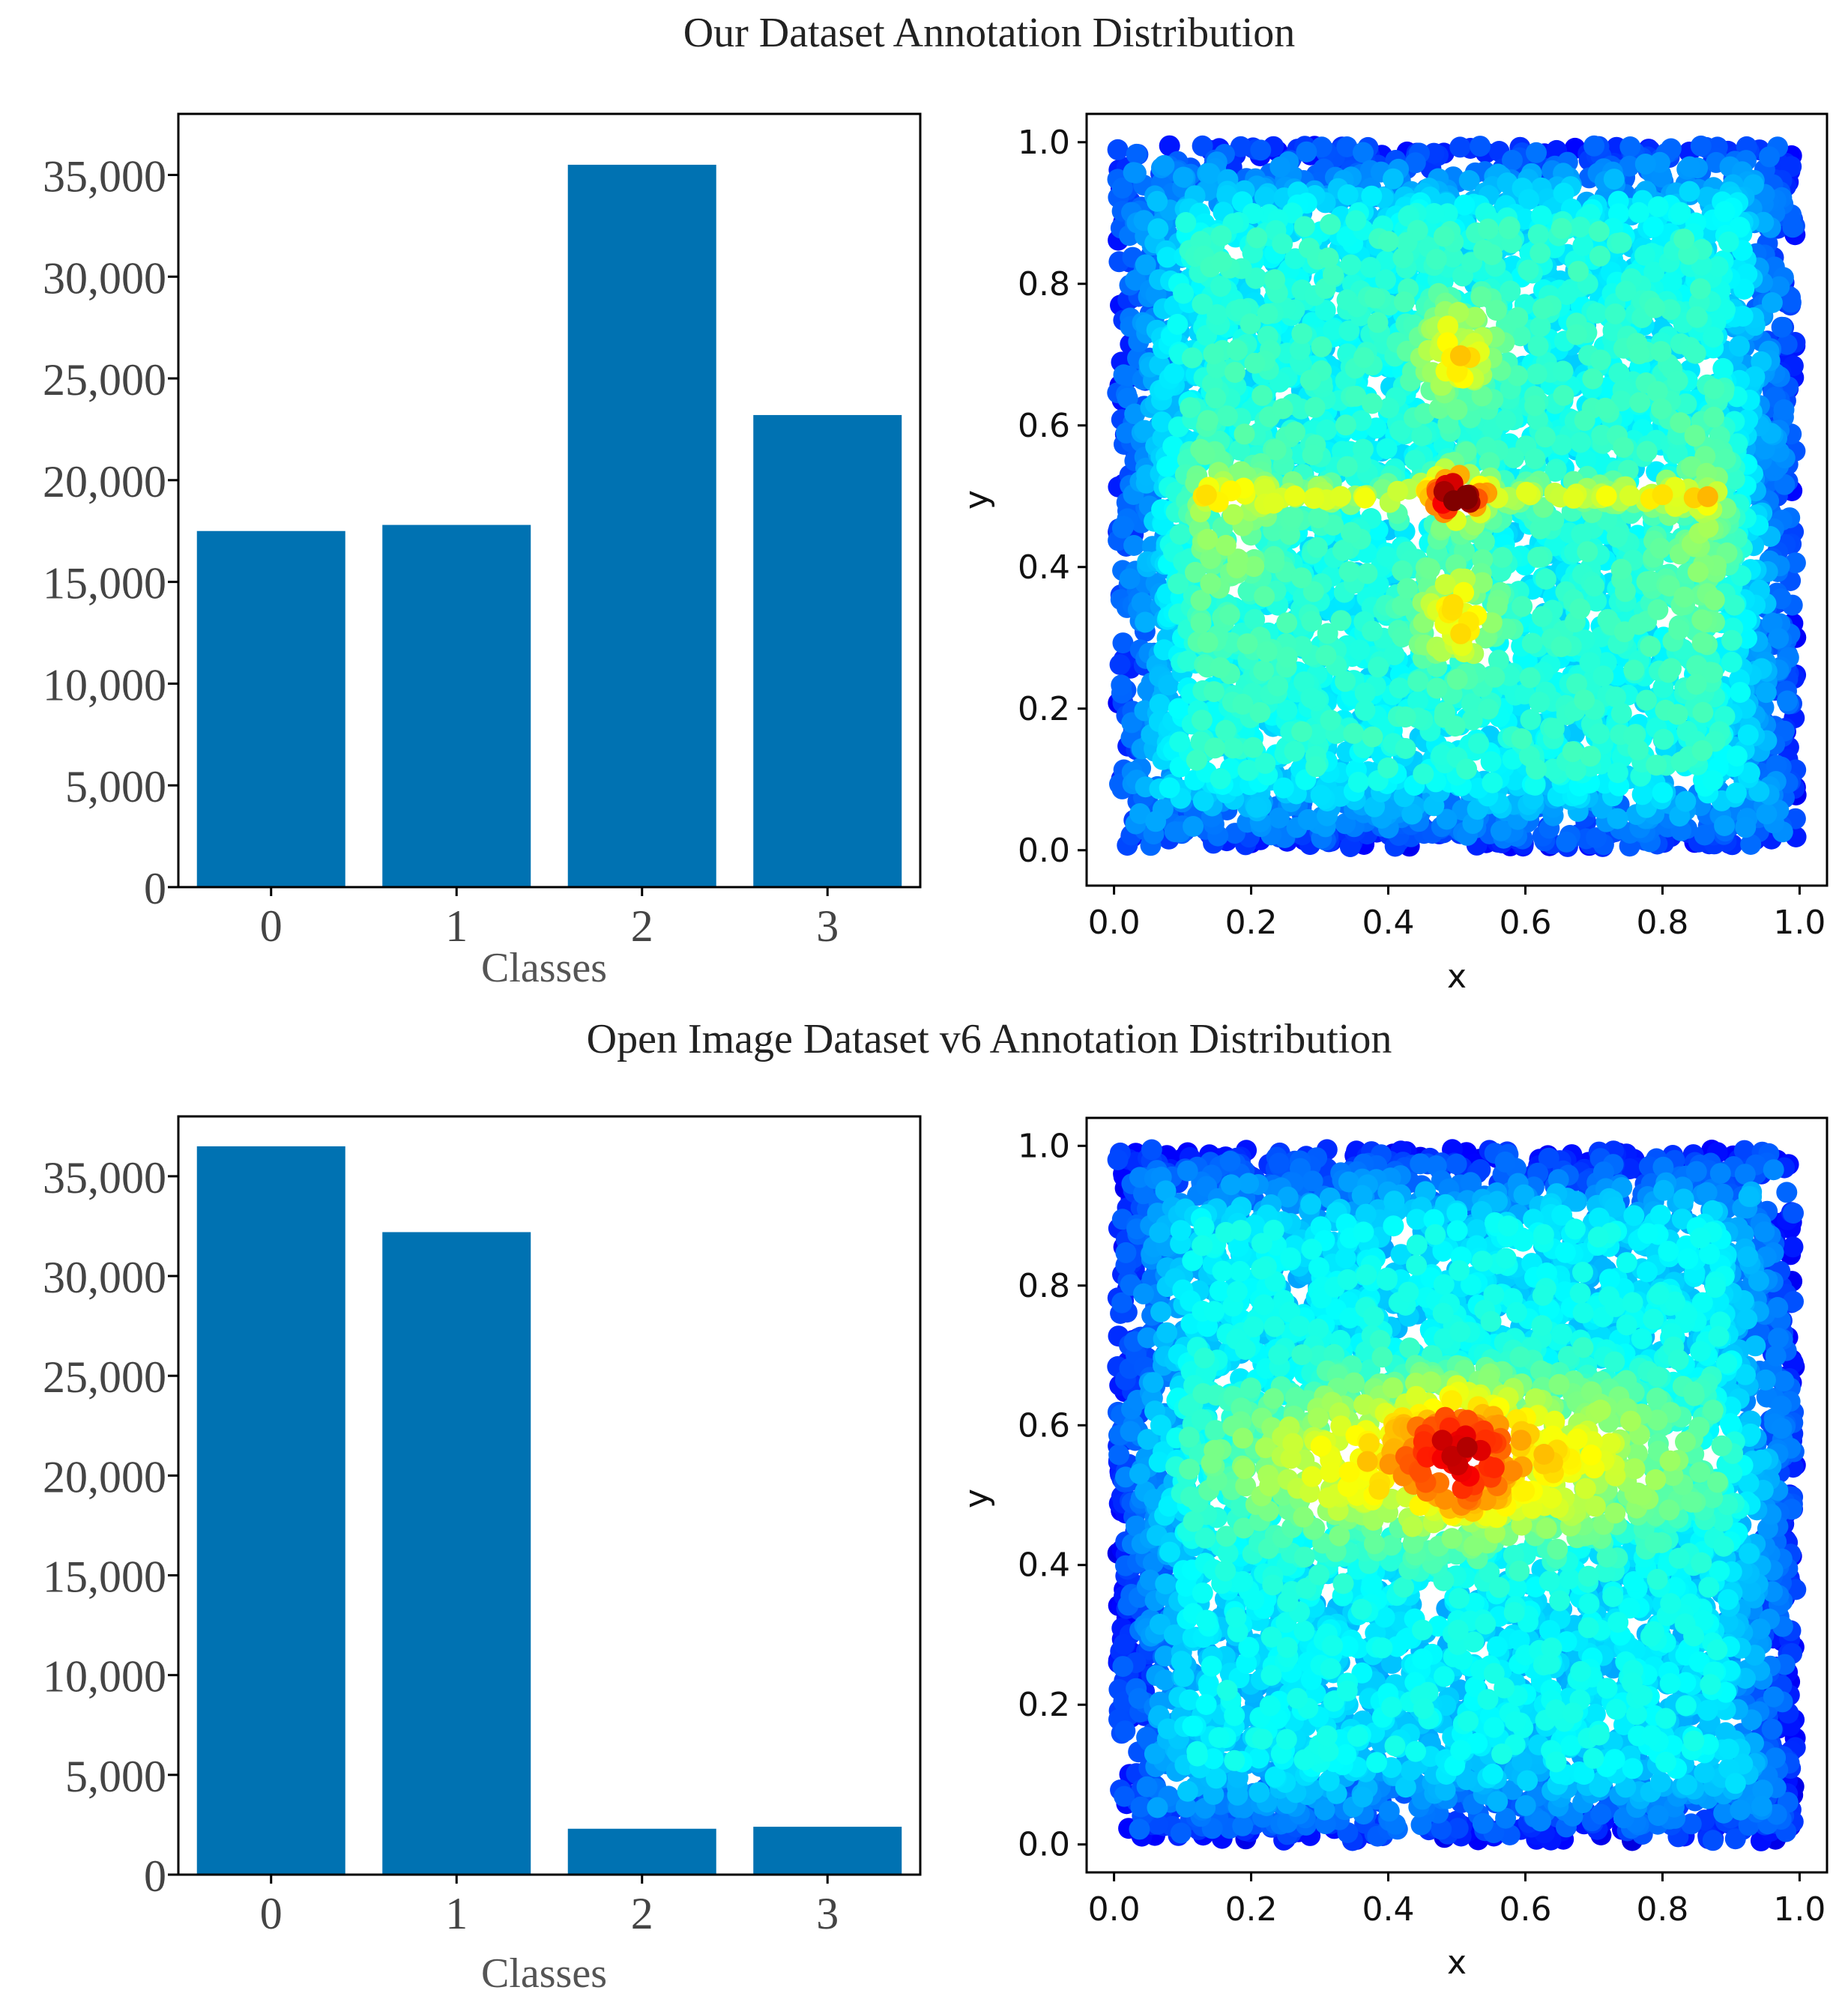  I want to click on top-bar-y-tick-label-5: 25,000, so click(104, 380).